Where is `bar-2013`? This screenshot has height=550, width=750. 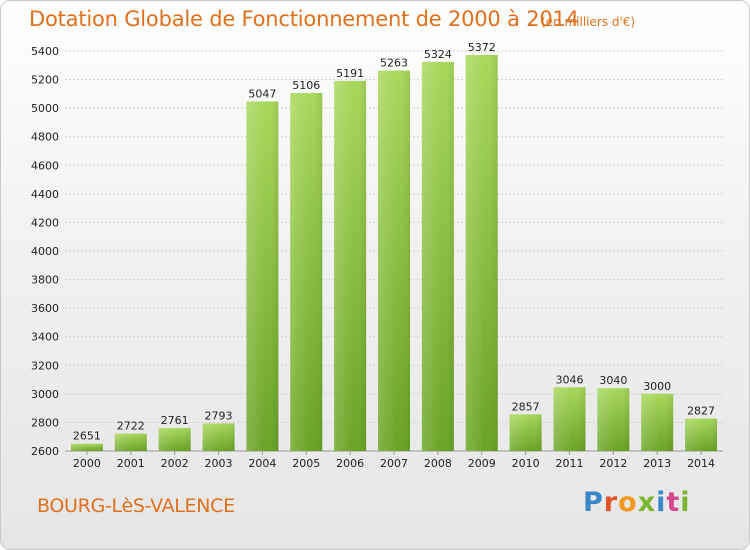 bar-2013 is located at coordinates (657, 422).